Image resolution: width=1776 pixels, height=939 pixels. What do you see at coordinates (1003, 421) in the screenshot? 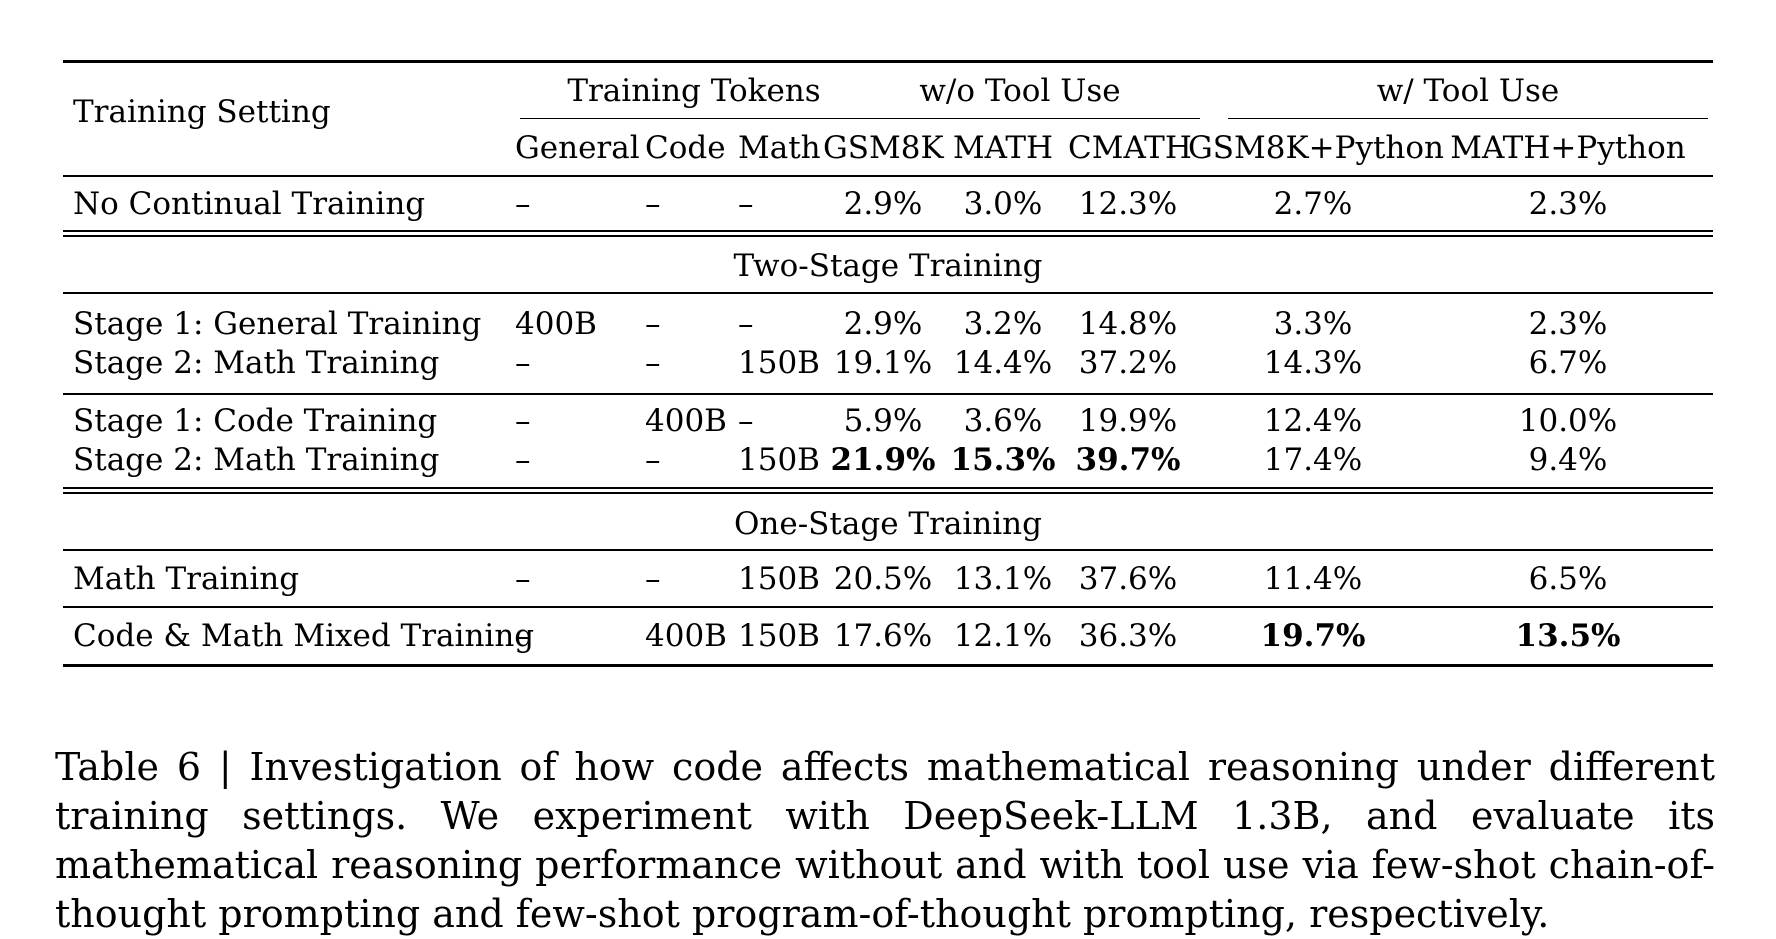
I see `table-cell: 3.6%` at bounding box center [1003, 421].